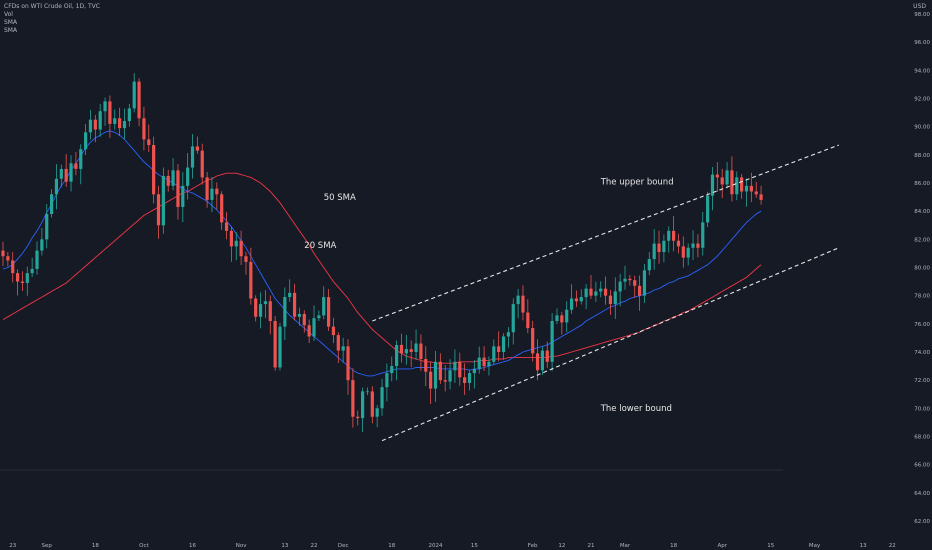 The height and width of the screenshot is (550, 932). I want to click on y-tick-label: 66.00, so click(922, 466).